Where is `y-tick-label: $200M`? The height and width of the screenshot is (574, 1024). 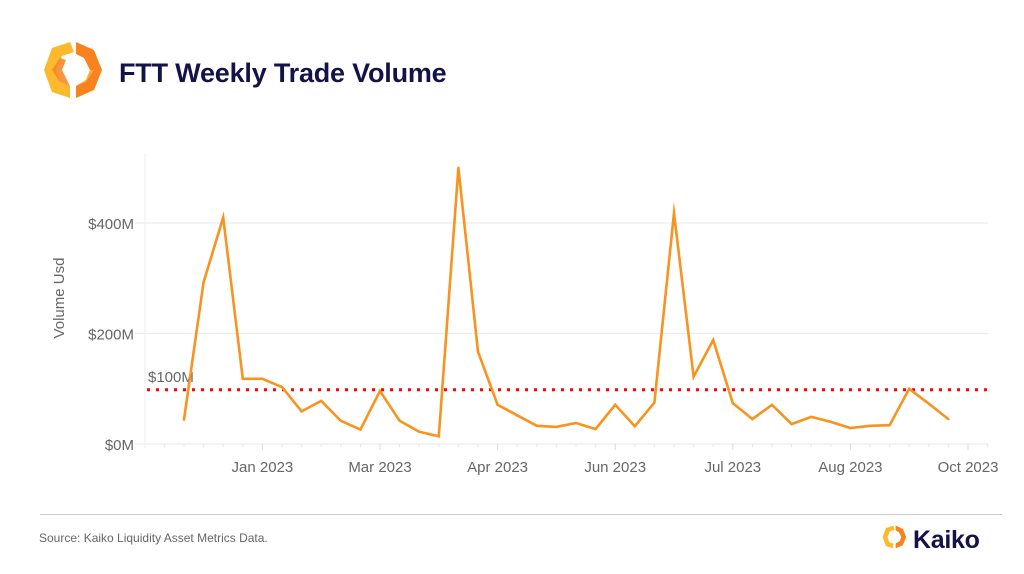
y-tick-label: $200M is located at coordinates (111, 335).